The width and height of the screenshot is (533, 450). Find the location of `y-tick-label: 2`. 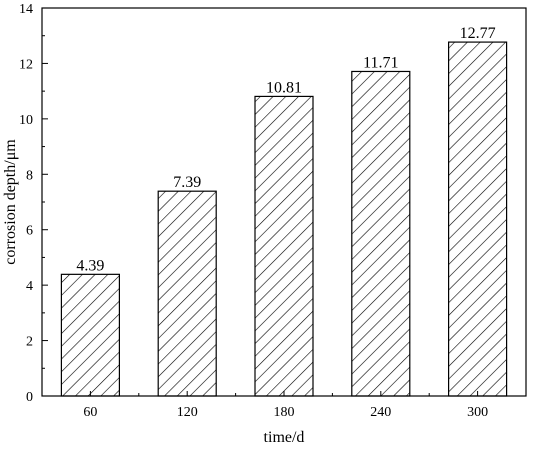

y-tick-label: 2 is located at coordinates (29, 342).